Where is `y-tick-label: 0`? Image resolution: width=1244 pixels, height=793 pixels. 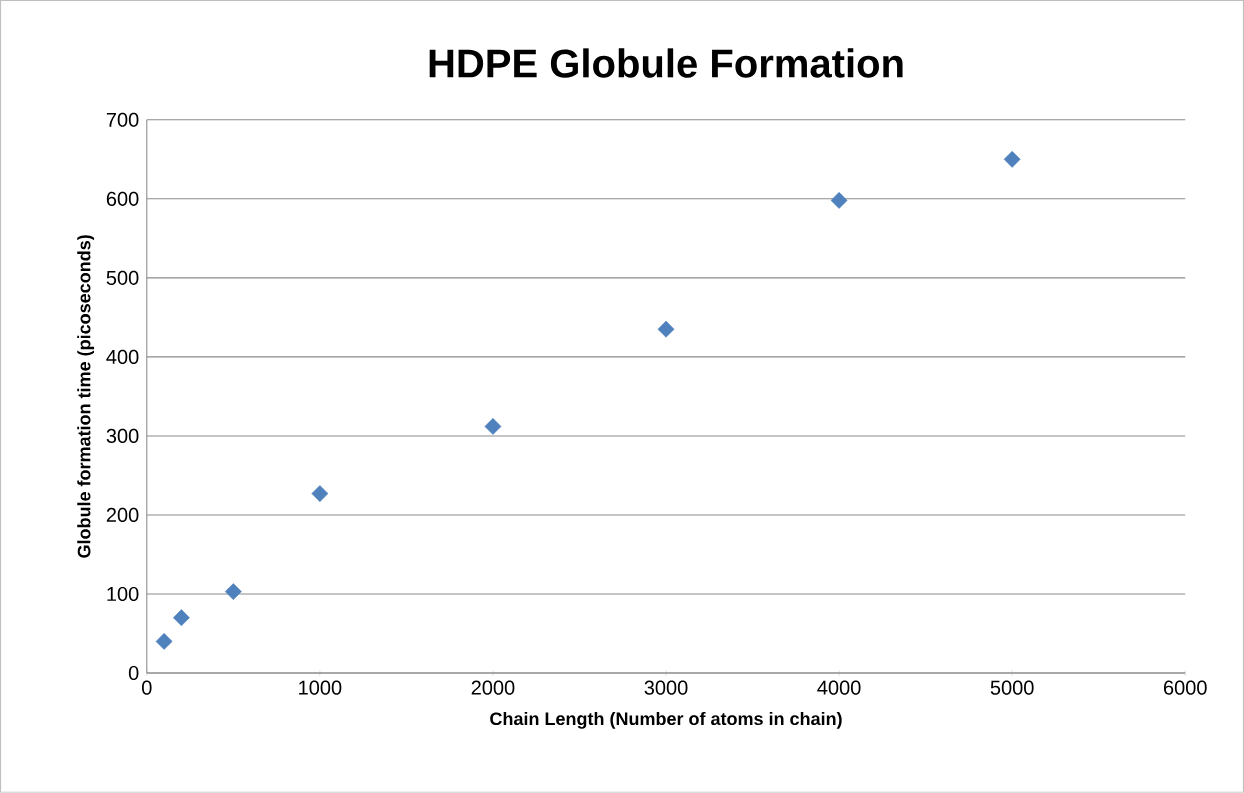
y-tick-label: 0 is located at coordinates (133, 673).